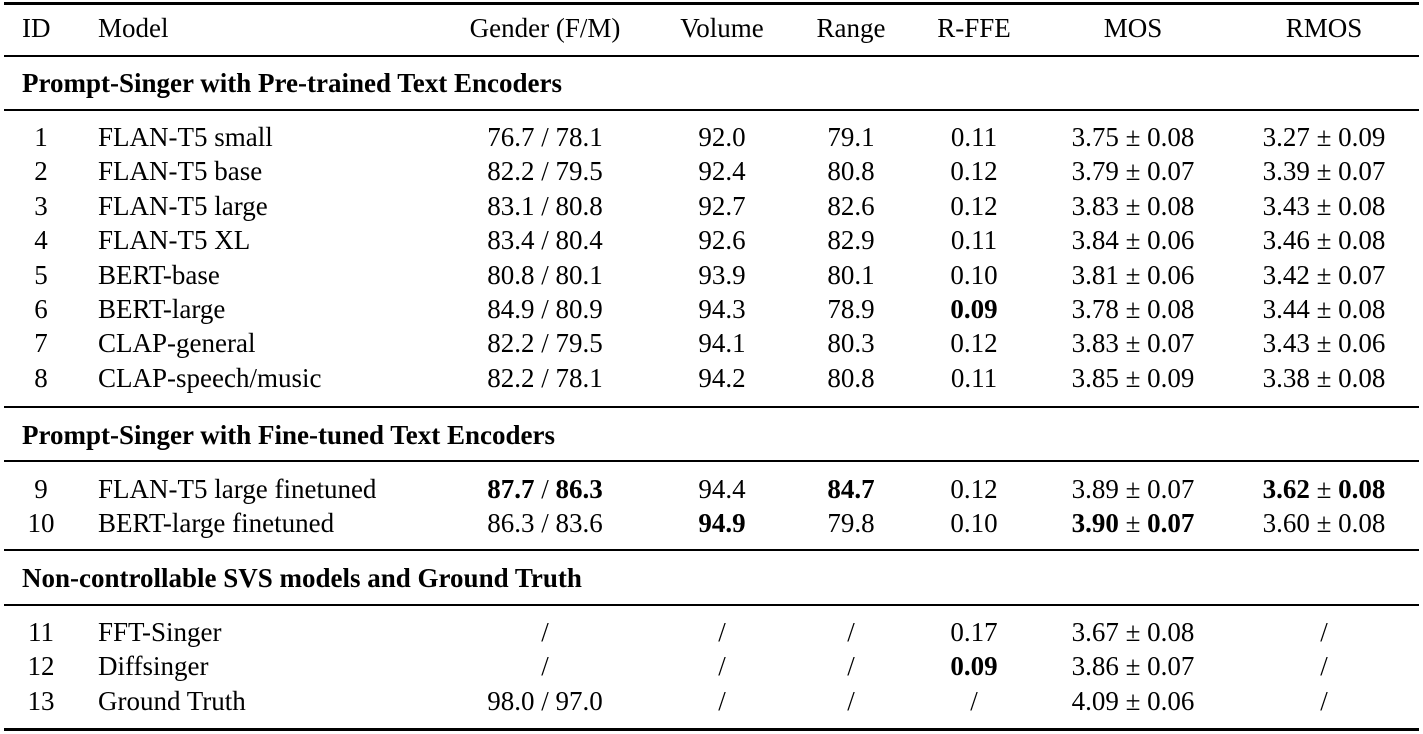 Image resolution: width=1423 pixels, height=734 pixels. I want to click on rffe-value: /, so click(974, 700).